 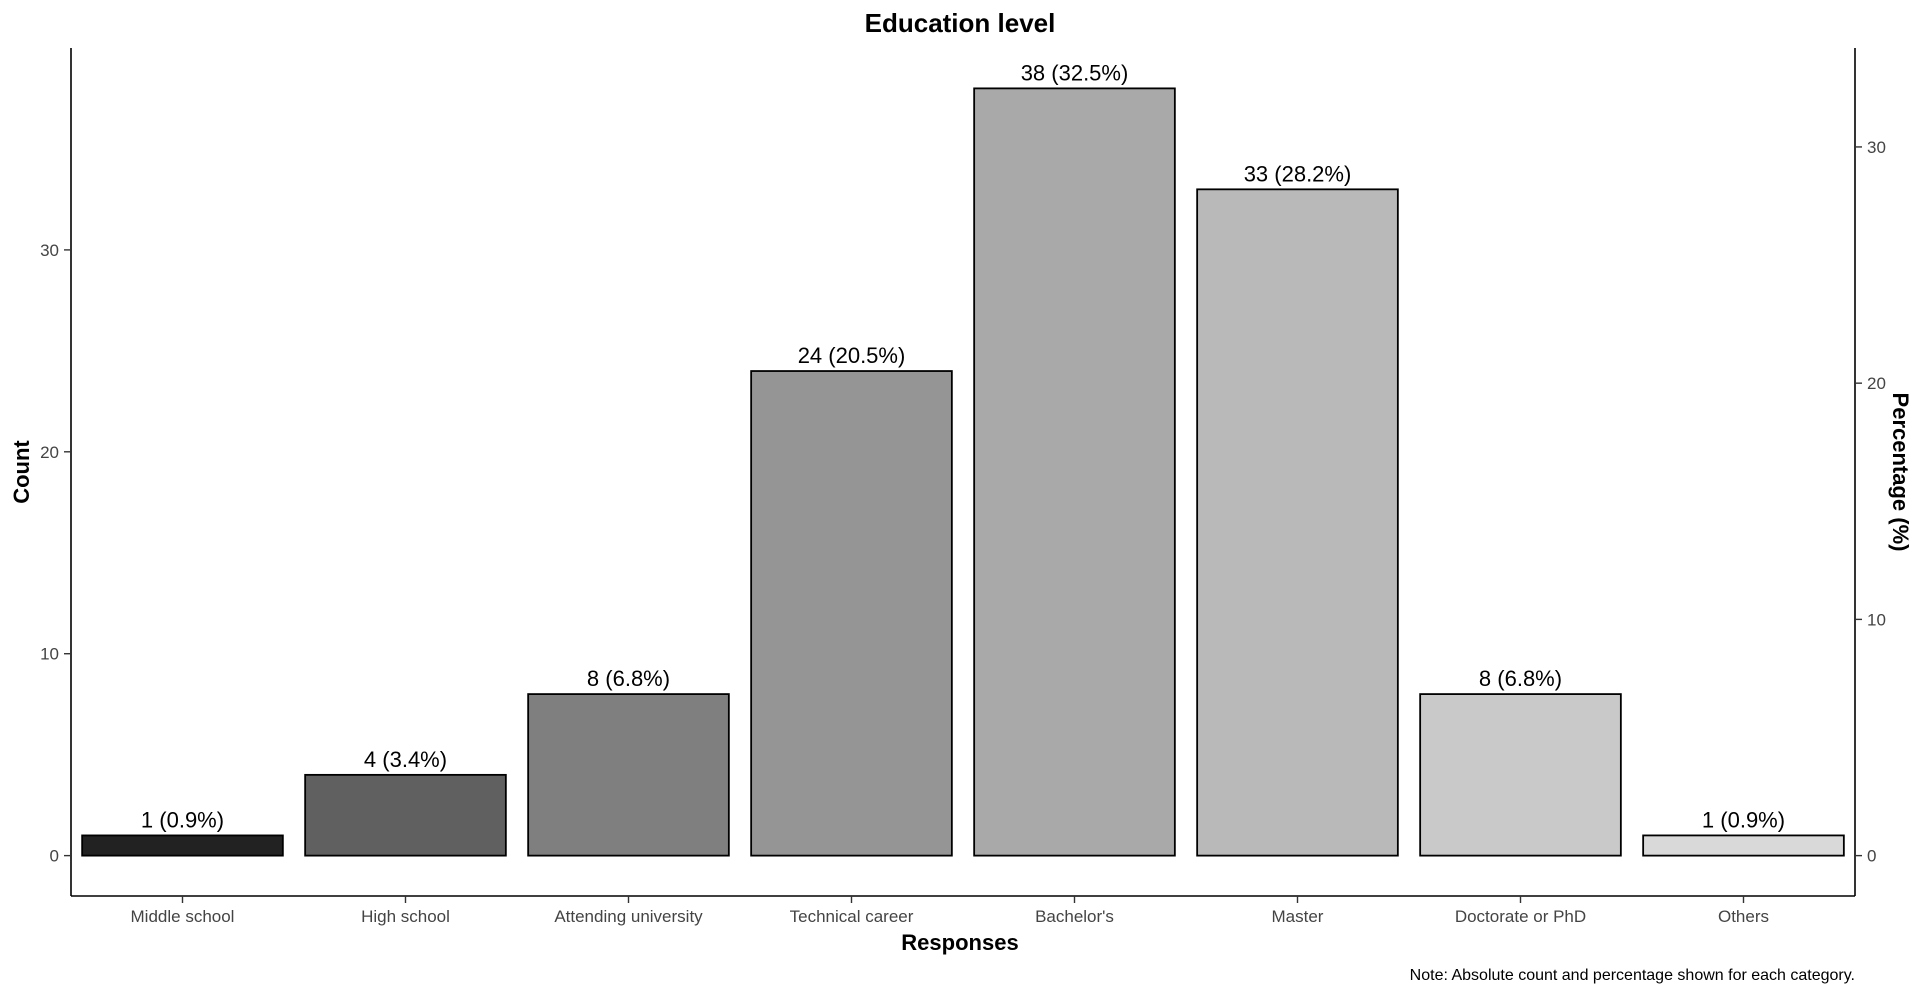 What do you see at coordinates (852, 916) in the screenshot?
I see `x-tick-label-3: Technical career` at bounding box center [852, 916].